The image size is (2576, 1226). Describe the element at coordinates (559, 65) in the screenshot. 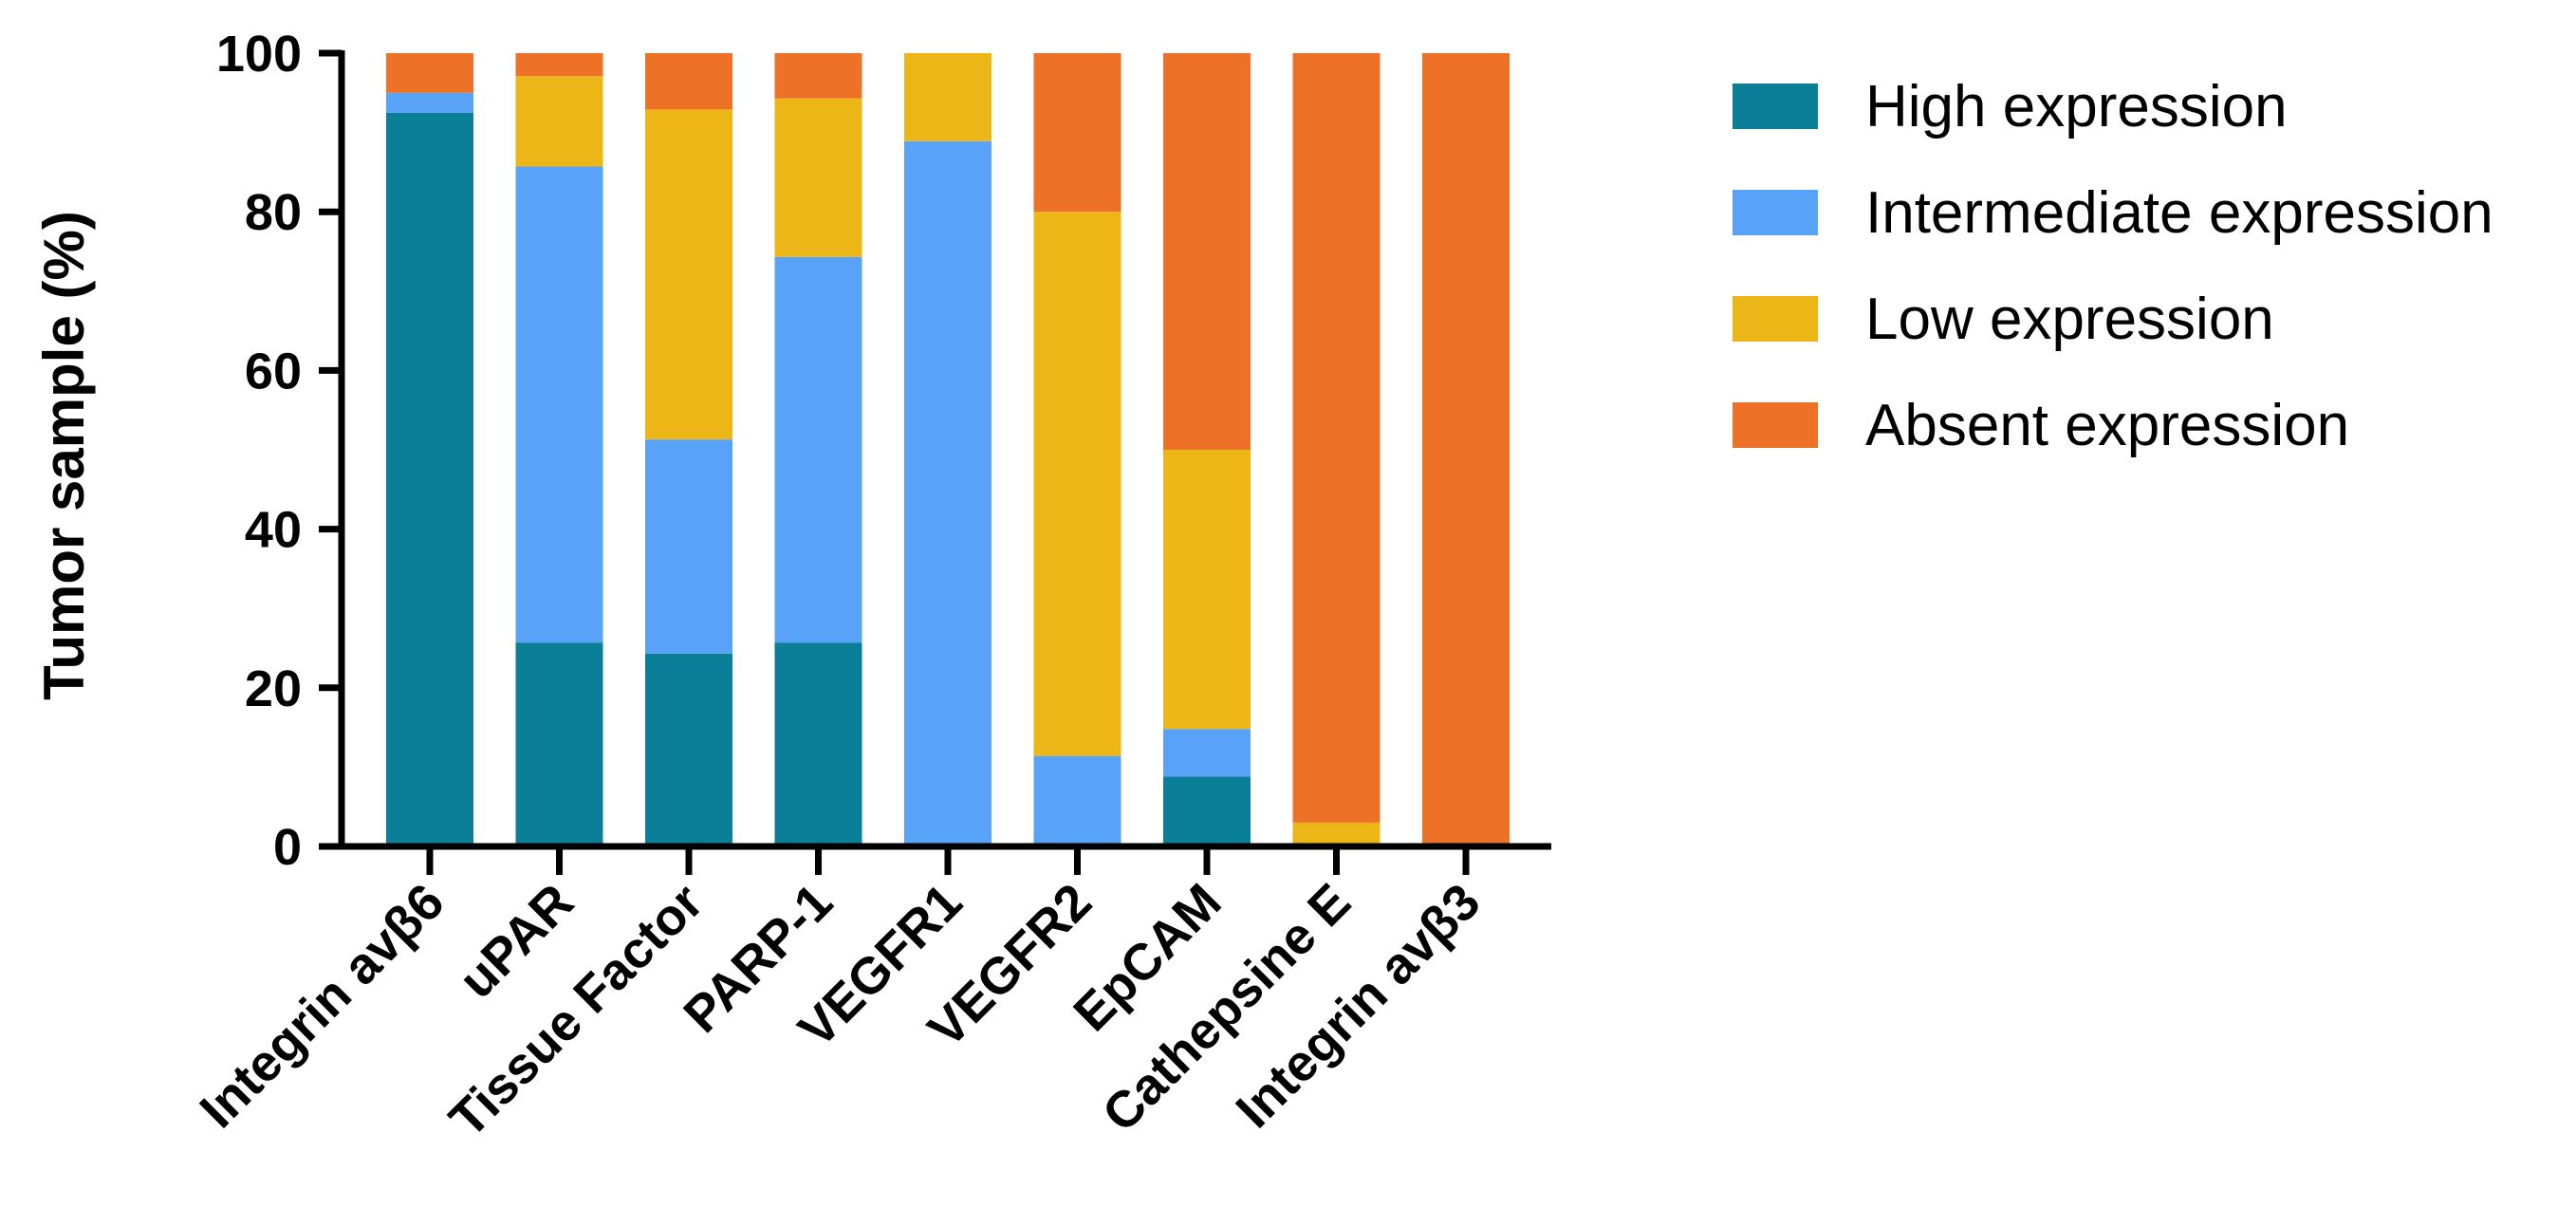

I see `bar-upar-absent-expression` at that location.